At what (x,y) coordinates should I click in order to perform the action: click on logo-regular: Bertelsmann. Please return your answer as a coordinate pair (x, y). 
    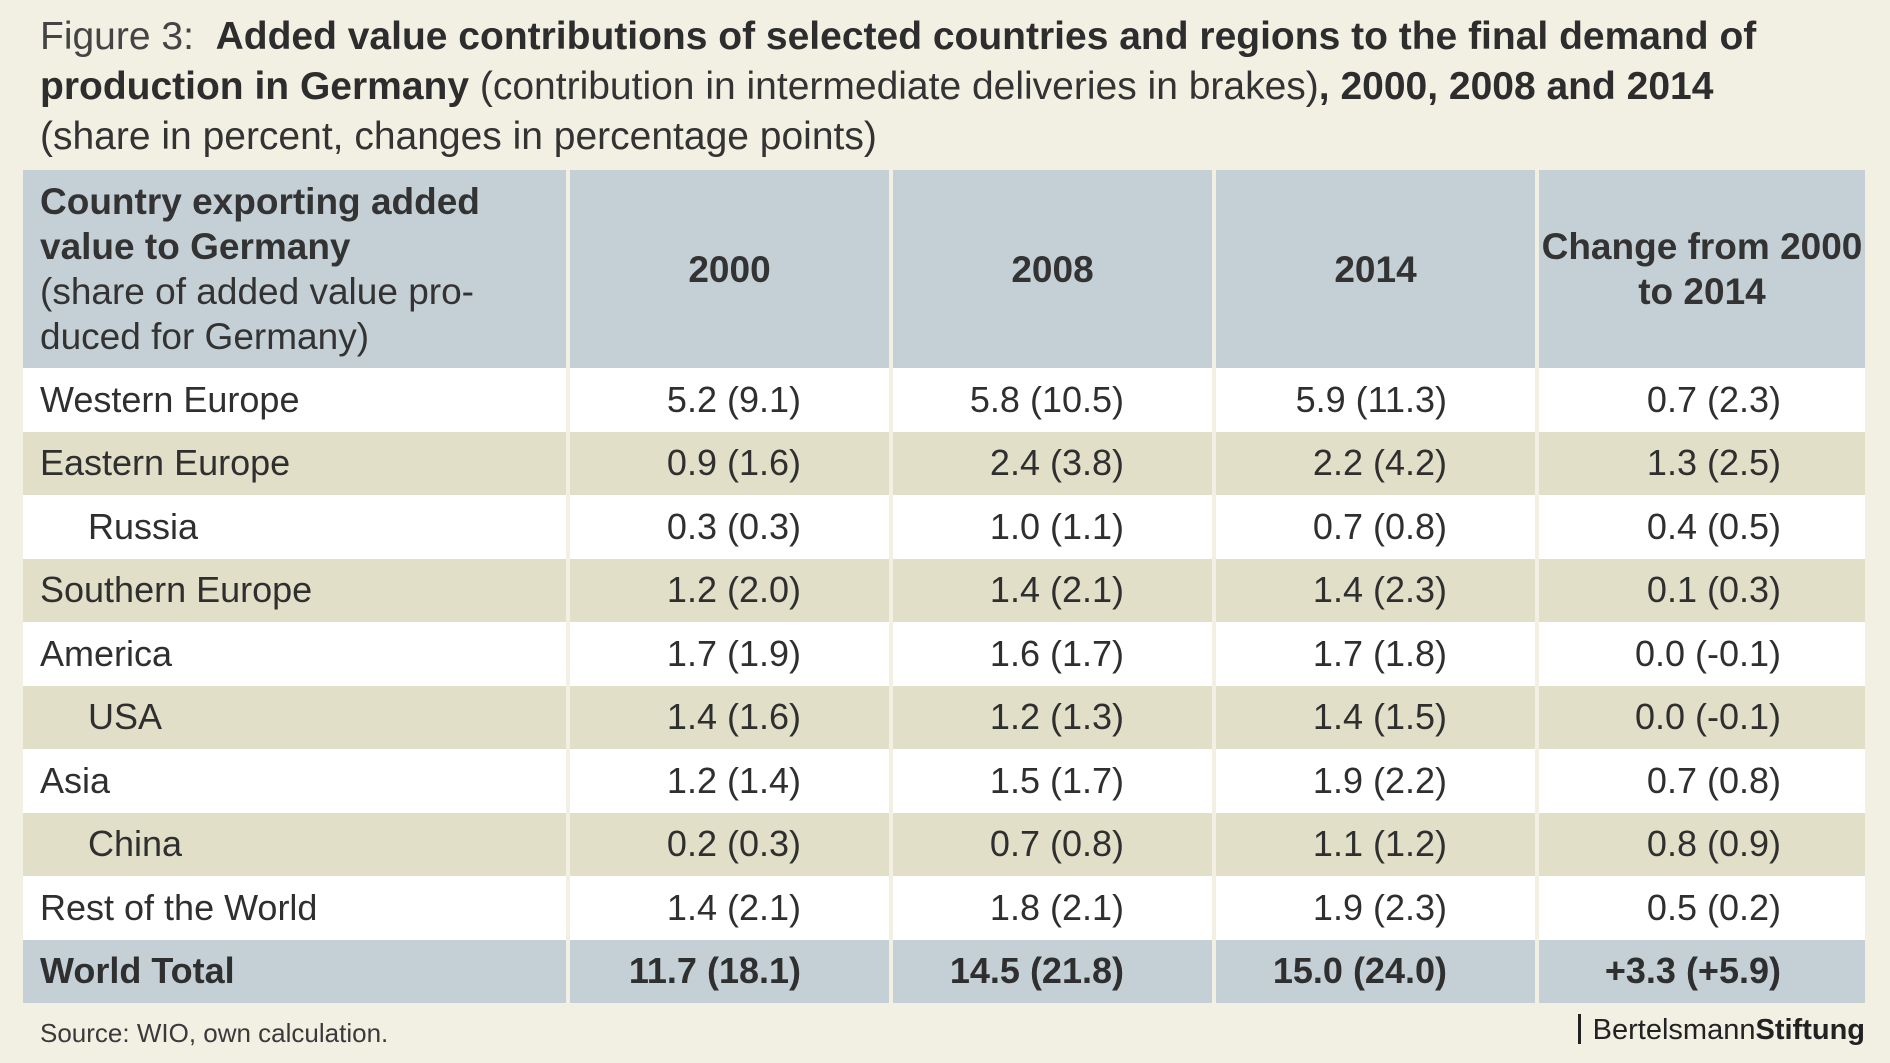
    Looking at the image, I should click on (1674, 1030).